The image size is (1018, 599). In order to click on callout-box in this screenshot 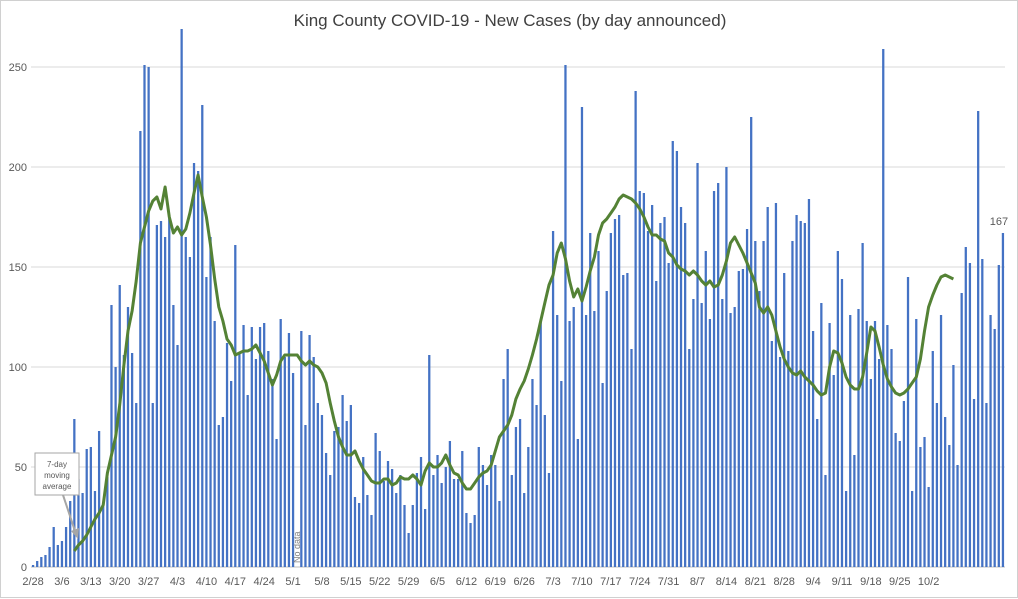, I will do `click(57, 474)`.